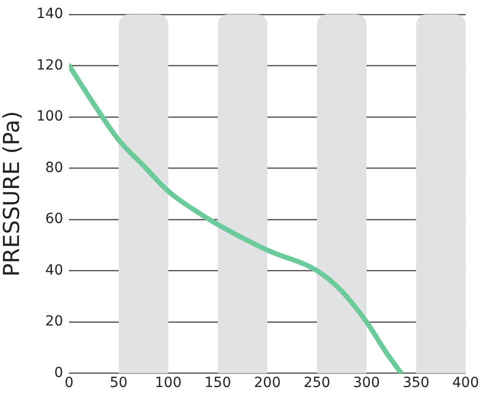 This screenshot has width=481, height=394. Describe the element at coordinates (119, 383) in the screenshot. I see `x-tick-label: 50` at that location.